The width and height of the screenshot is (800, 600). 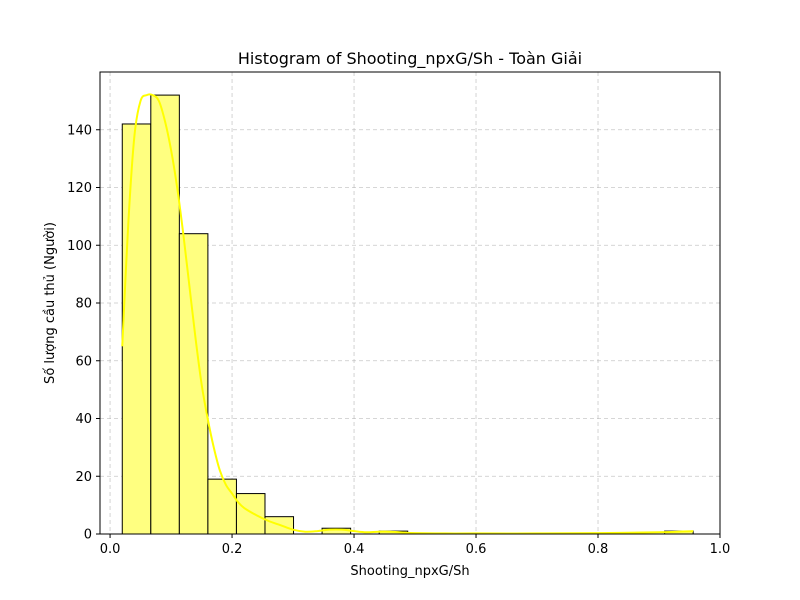 What do you see at coordinates (79, 246) in the screenshot?
I see `y-tick-label: 100` at bounding box center [79, 246].